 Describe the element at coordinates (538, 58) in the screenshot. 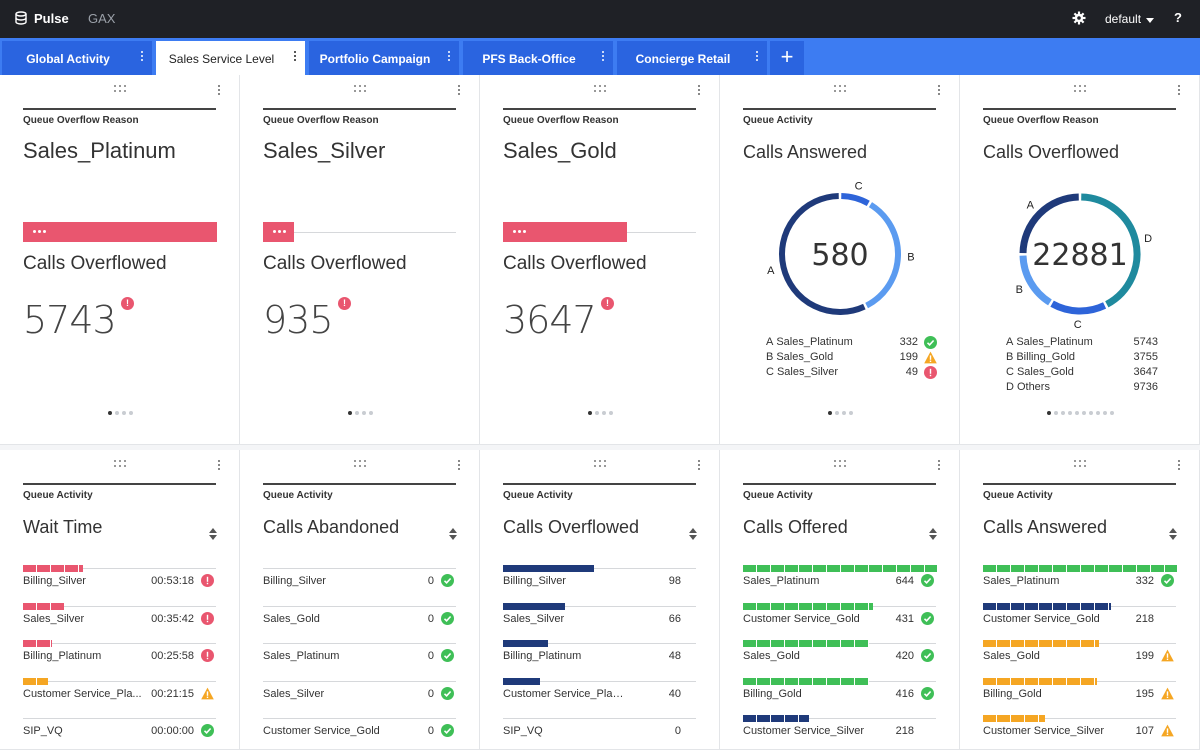

I see `tab-pfs-back-office: PFS Back-Office` at that location.